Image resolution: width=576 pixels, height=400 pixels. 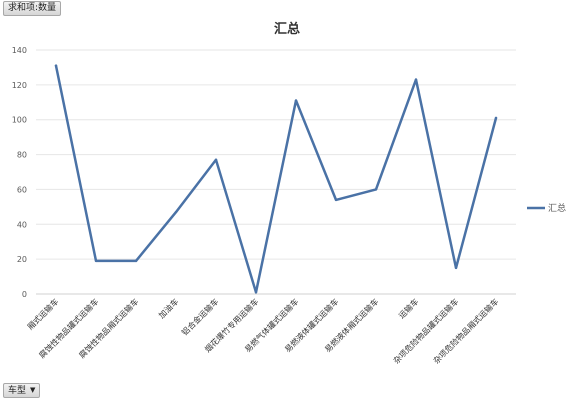 What do you see at coordinates (408, 308) in the screenshot?
I see `x-category-label: 运输车` at bounding box center [408, 308].